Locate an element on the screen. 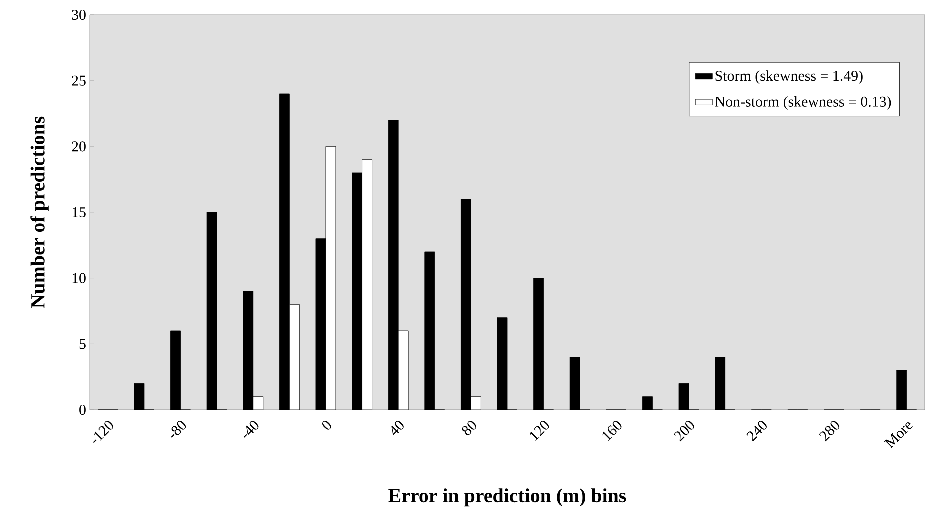  x-tick-label: 80 is located at coordinates (469, 428).